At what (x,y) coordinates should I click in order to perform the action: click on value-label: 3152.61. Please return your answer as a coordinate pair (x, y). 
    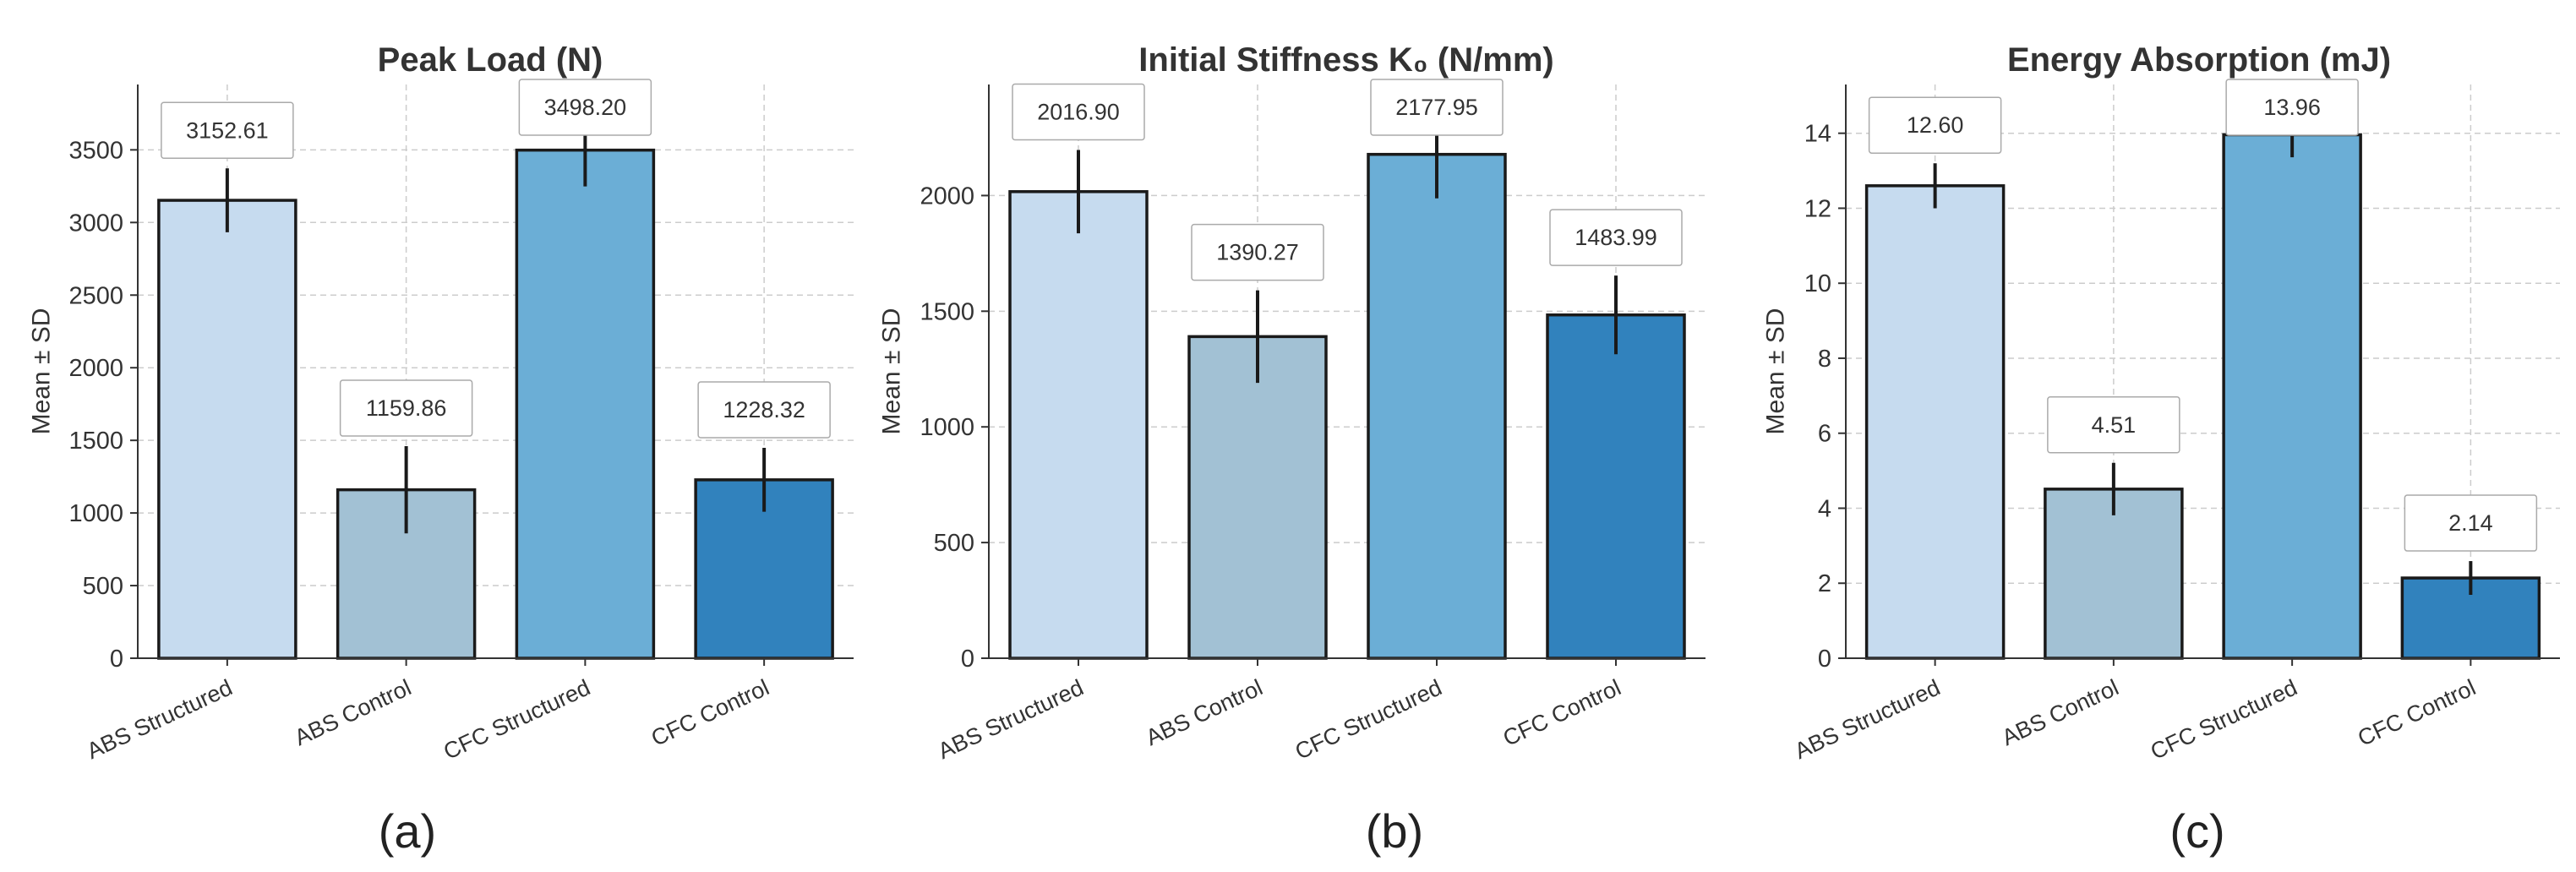
    Looking at the image, I should click on (227, 130).